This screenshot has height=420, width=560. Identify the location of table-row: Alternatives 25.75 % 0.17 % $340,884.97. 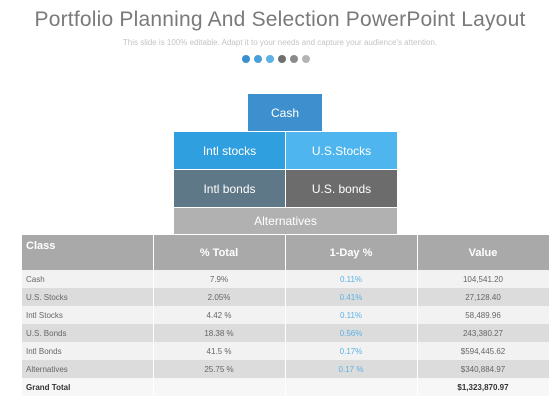
(286, 369).